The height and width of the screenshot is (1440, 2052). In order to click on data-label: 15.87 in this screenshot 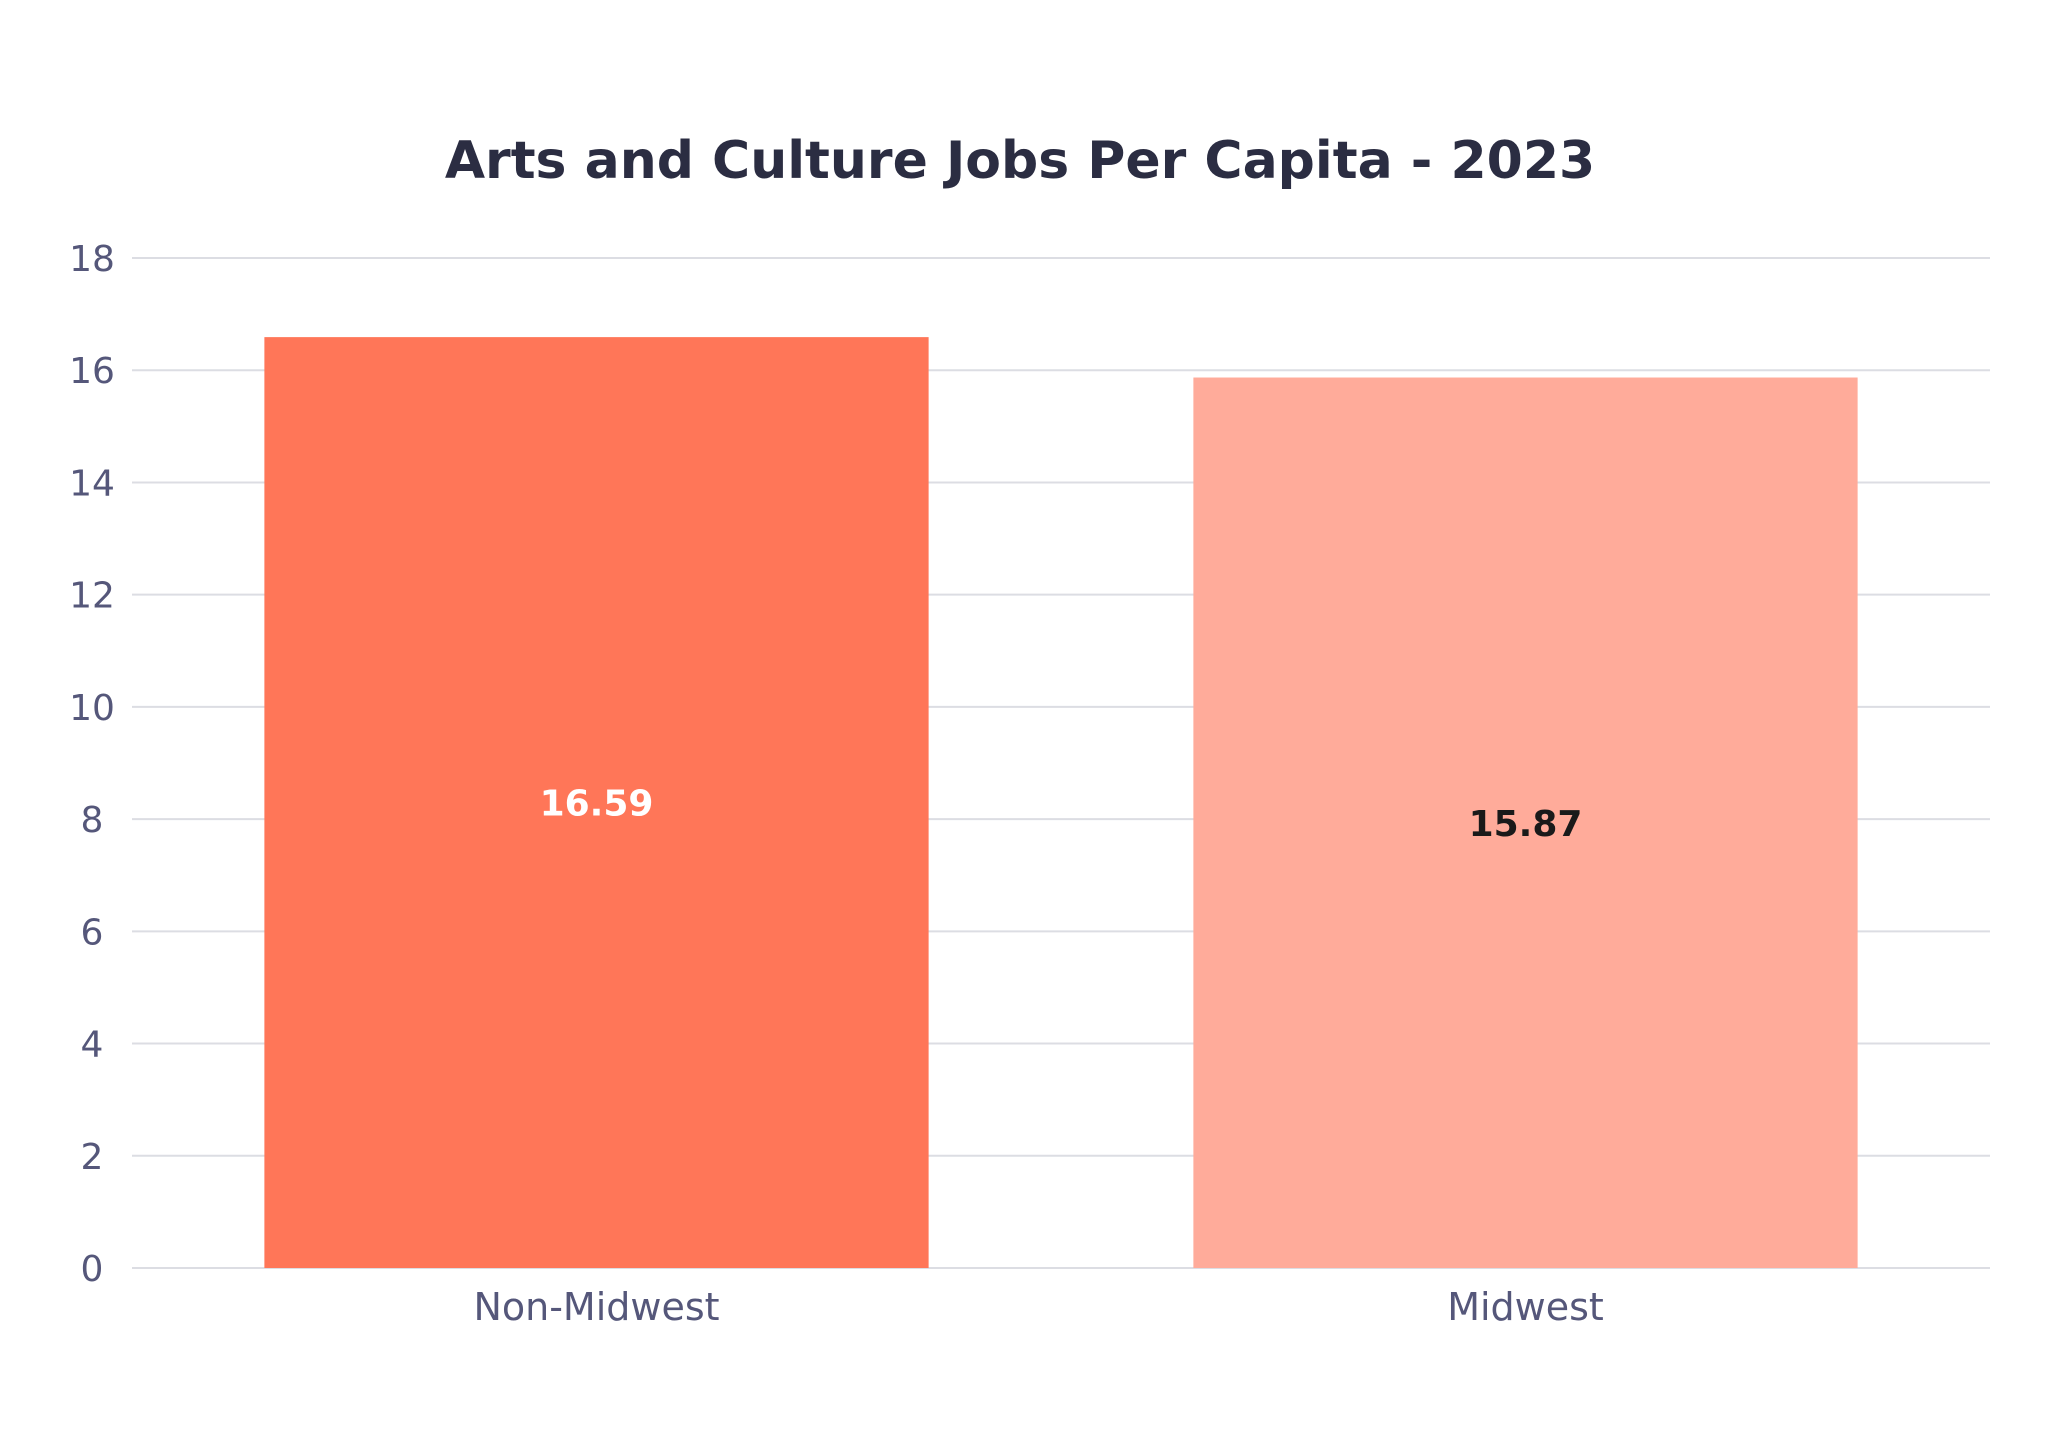, I will do `click(1526, 824)`.